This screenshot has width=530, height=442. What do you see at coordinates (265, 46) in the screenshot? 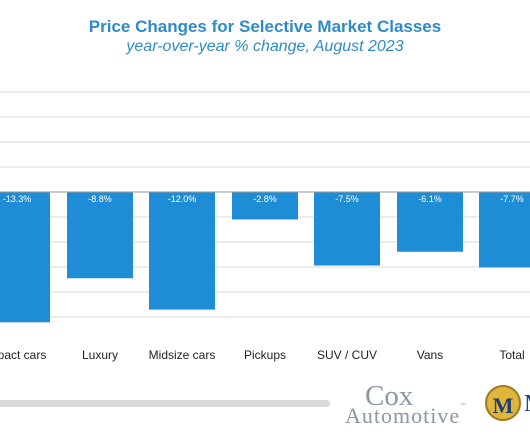
I see `chart-subtitle: year-over-year % change, August 2023` at bounding box center [265, 46].